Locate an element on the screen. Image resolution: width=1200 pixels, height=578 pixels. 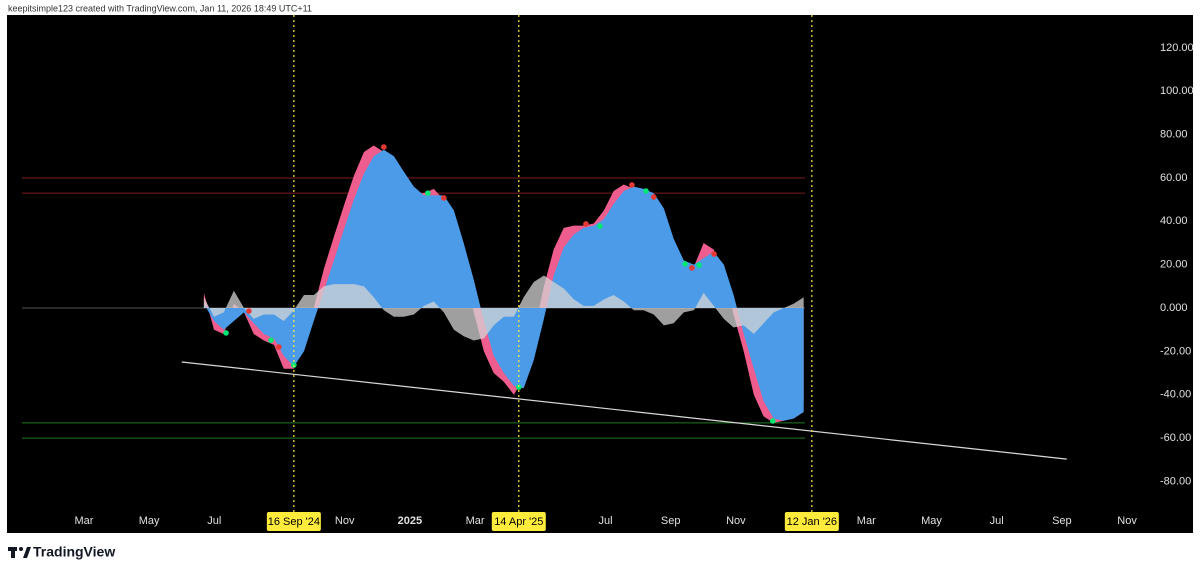
y-tick-label: 60.00 is located at coordinates (1174, 178).